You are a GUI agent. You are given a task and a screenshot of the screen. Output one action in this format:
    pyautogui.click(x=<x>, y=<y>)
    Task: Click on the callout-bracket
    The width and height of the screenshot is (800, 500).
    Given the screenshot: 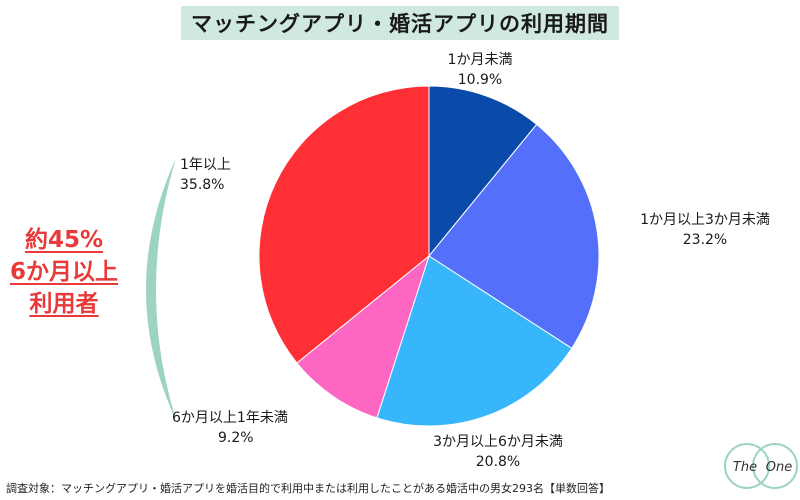 What is the action you would take?
    pyautogui.click(x=161, y=289)
    